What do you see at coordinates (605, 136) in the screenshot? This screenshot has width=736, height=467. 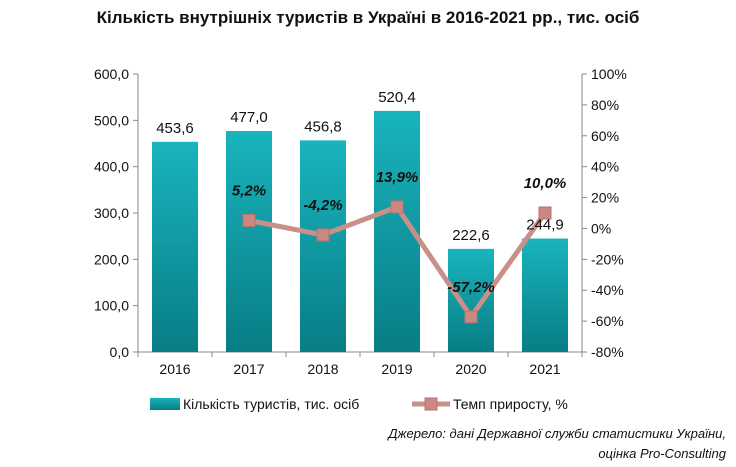 I see `right-axis-tick-label: 60%` at bounding box center [605, 136].